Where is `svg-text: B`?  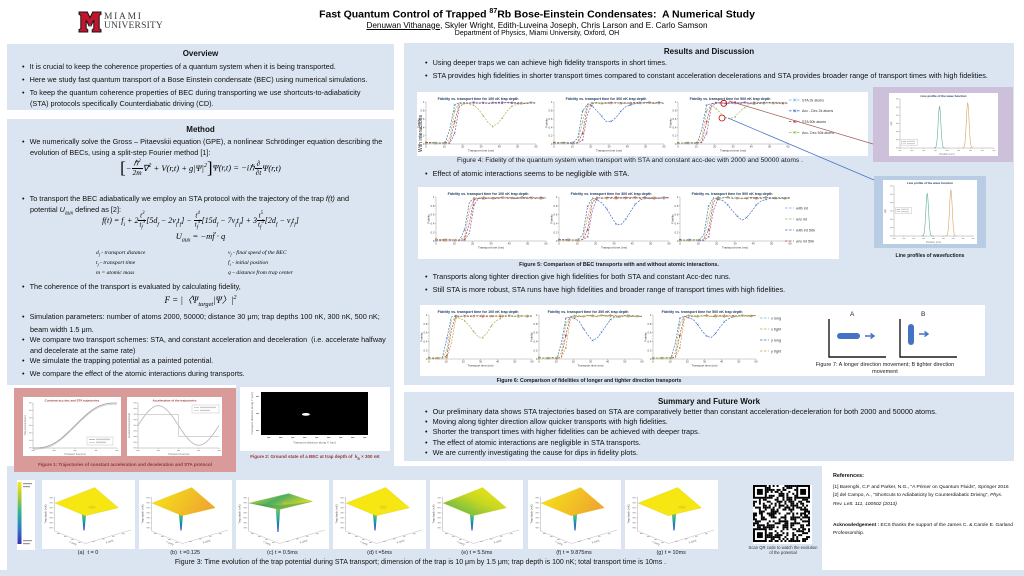 svg-text: B is located at coordinates (923, 314).